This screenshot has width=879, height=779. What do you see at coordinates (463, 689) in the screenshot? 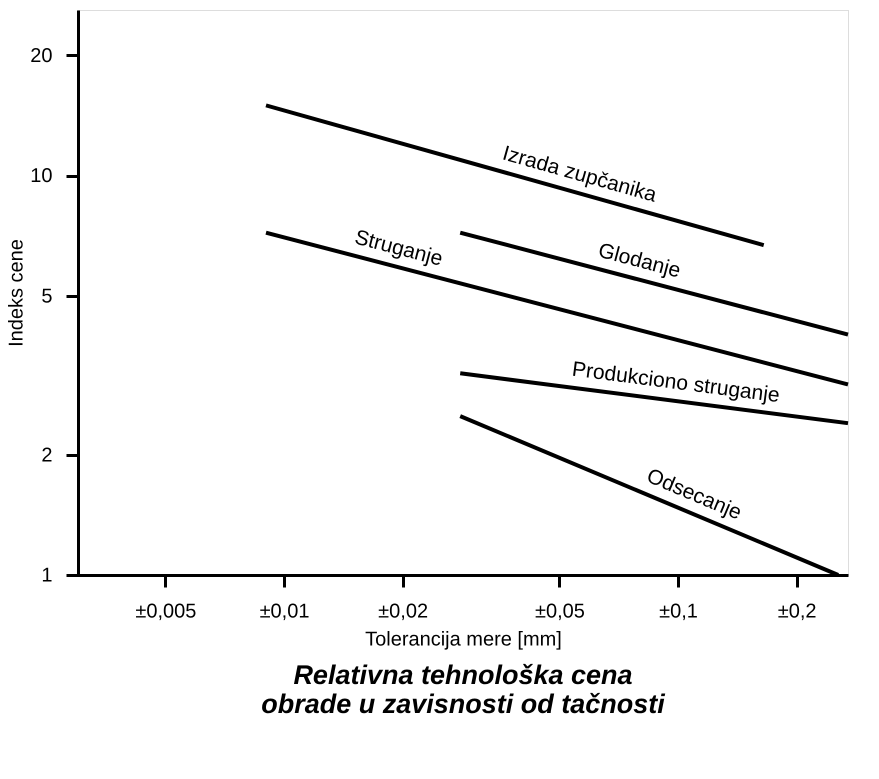
I see `text: Relativna tehnološka cena obrade u zavisnosti od tačnosti` at bounding box center [463, 689].